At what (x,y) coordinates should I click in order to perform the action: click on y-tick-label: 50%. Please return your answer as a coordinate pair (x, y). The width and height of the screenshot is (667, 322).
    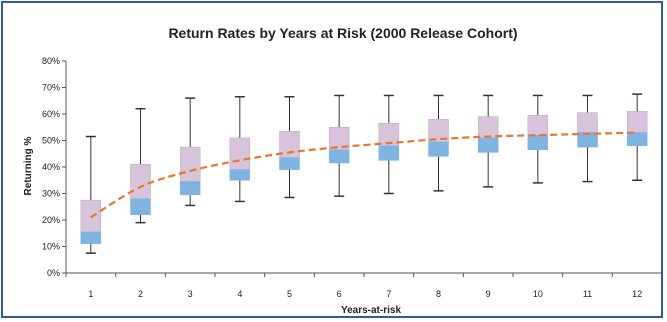
    Looking at the image, I should click on (51, 141).